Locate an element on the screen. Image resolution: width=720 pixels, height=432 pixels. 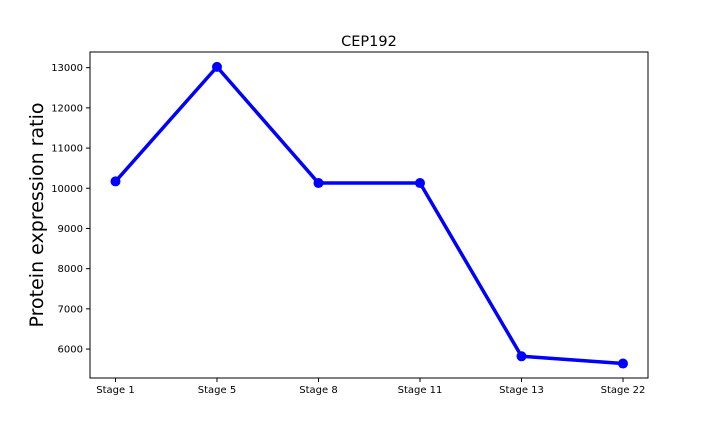
chart-title: CEP192 is located at coordinates (369, 42).